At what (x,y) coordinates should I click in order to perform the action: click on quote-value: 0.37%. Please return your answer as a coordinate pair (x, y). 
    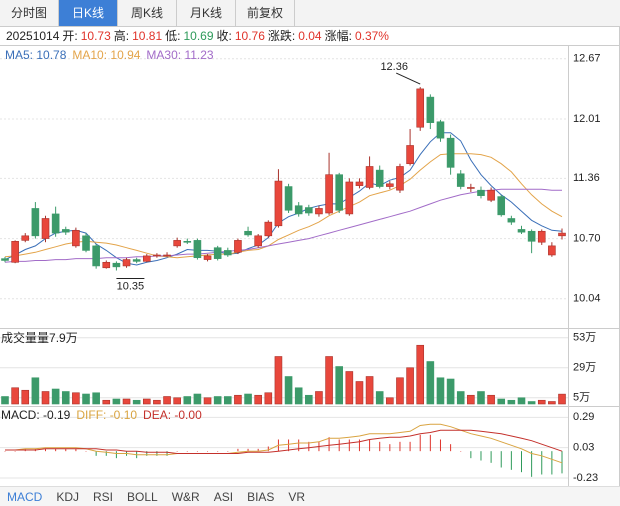
    Looking at the image, I should click on (371, 36).